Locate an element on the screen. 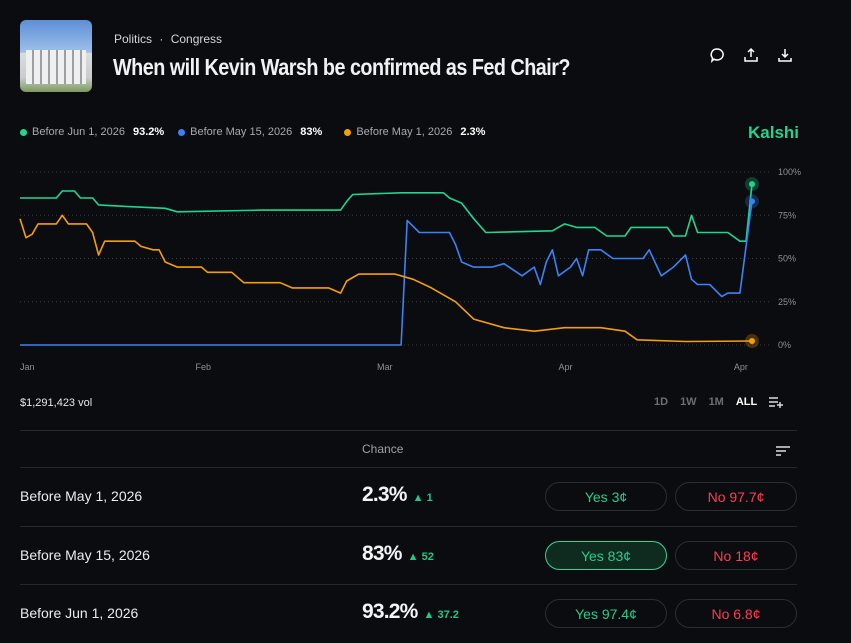  buy-no-button: No 18¢ is located at coordinates (736, 555).